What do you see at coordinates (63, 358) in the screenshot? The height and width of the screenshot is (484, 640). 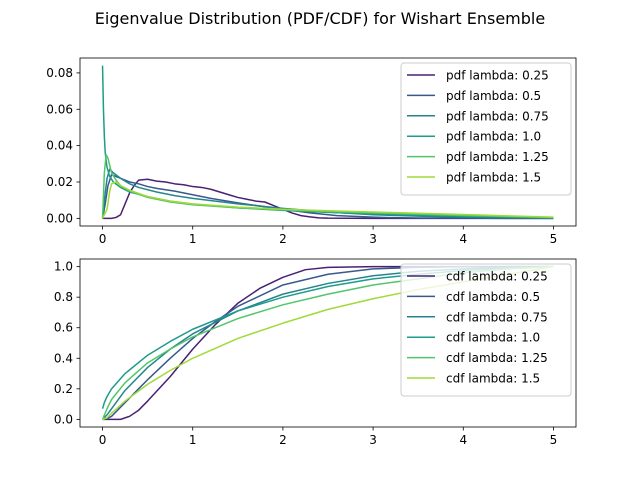 I see `cdf-y-tick-label-2: 0.4` at bounding box center [63, 358].